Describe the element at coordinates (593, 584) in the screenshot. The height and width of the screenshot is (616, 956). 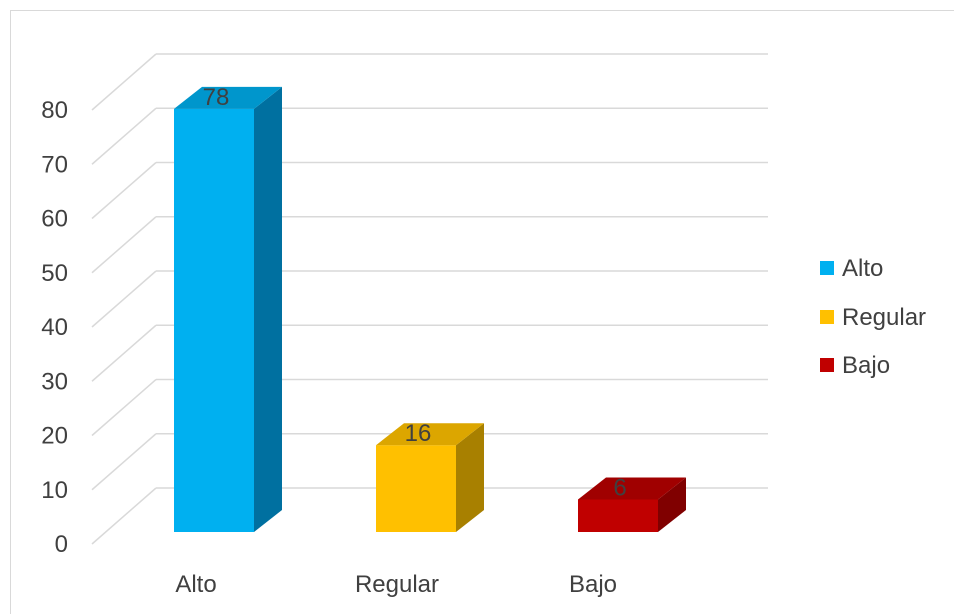
I see `x-category-label: Bajo` at that location.